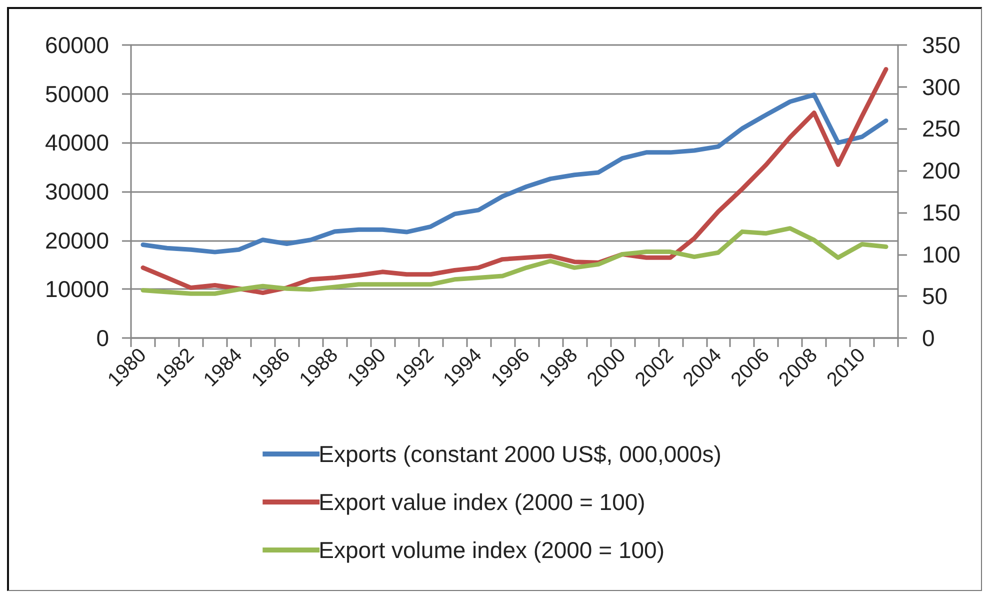 Image resolution: width=984 pixels, height=592 pixels. I want to click on y2-tick-label: 150, so click(941, 212).